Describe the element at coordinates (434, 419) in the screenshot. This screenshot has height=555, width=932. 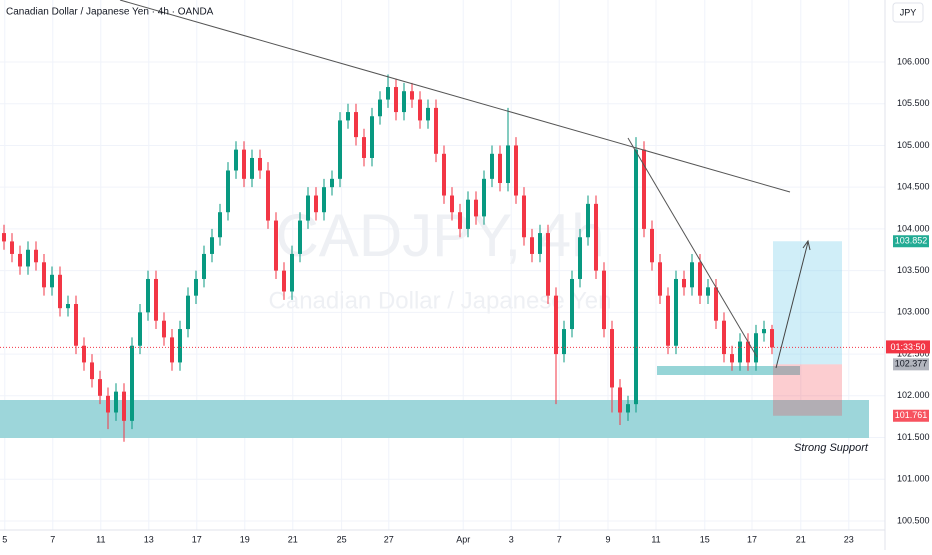
I see `support-zone` at that location.